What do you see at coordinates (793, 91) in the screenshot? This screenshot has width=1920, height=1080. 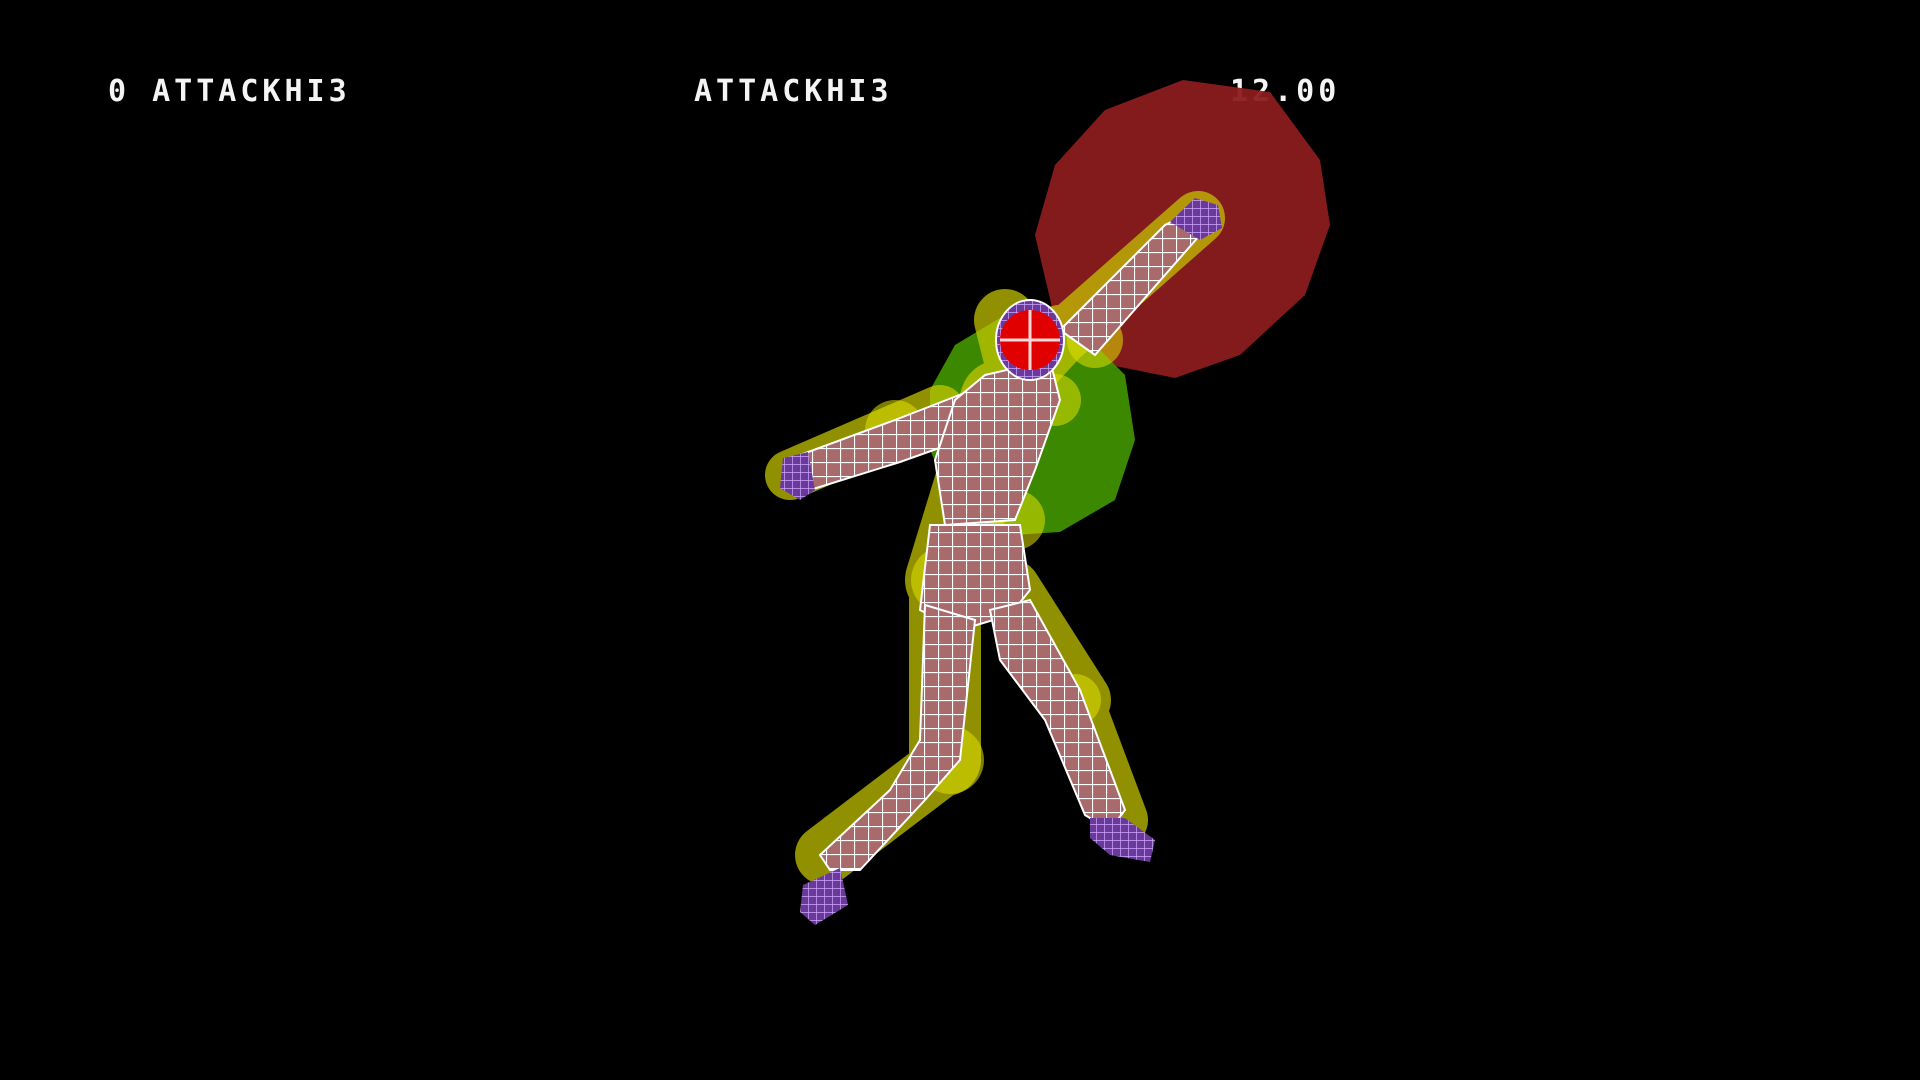 I see `animation-name-label: ATTACKHI3` at bounding box center [793, 91].